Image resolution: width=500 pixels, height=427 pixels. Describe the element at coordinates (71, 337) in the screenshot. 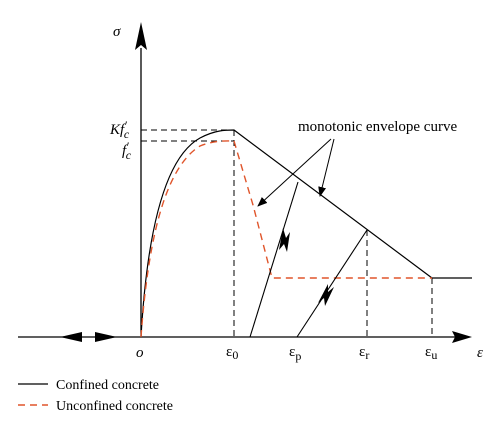

I see `left-direction-arrow` at that location.